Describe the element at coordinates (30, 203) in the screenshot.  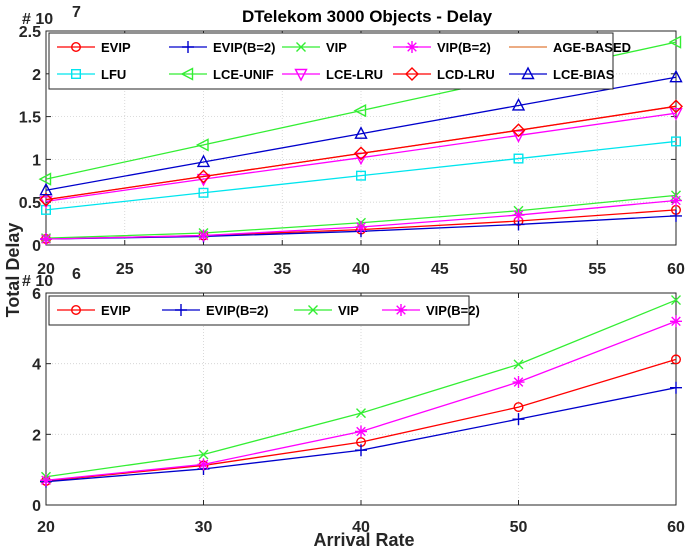
I see `y-tick-label: 0.5` at that location.